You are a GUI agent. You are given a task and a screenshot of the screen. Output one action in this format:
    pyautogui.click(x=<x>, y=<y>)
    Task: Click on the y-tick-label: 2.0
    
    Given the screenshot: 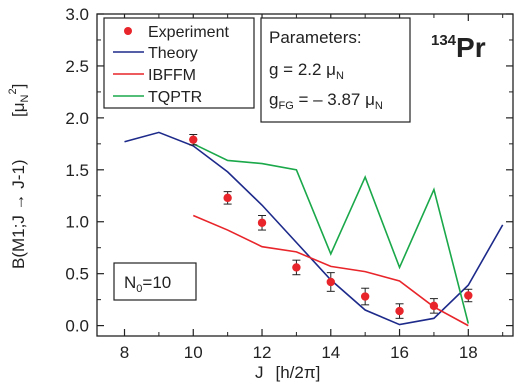 What is the action you would take?
    pyautogui.click(x=77, y=118)
    